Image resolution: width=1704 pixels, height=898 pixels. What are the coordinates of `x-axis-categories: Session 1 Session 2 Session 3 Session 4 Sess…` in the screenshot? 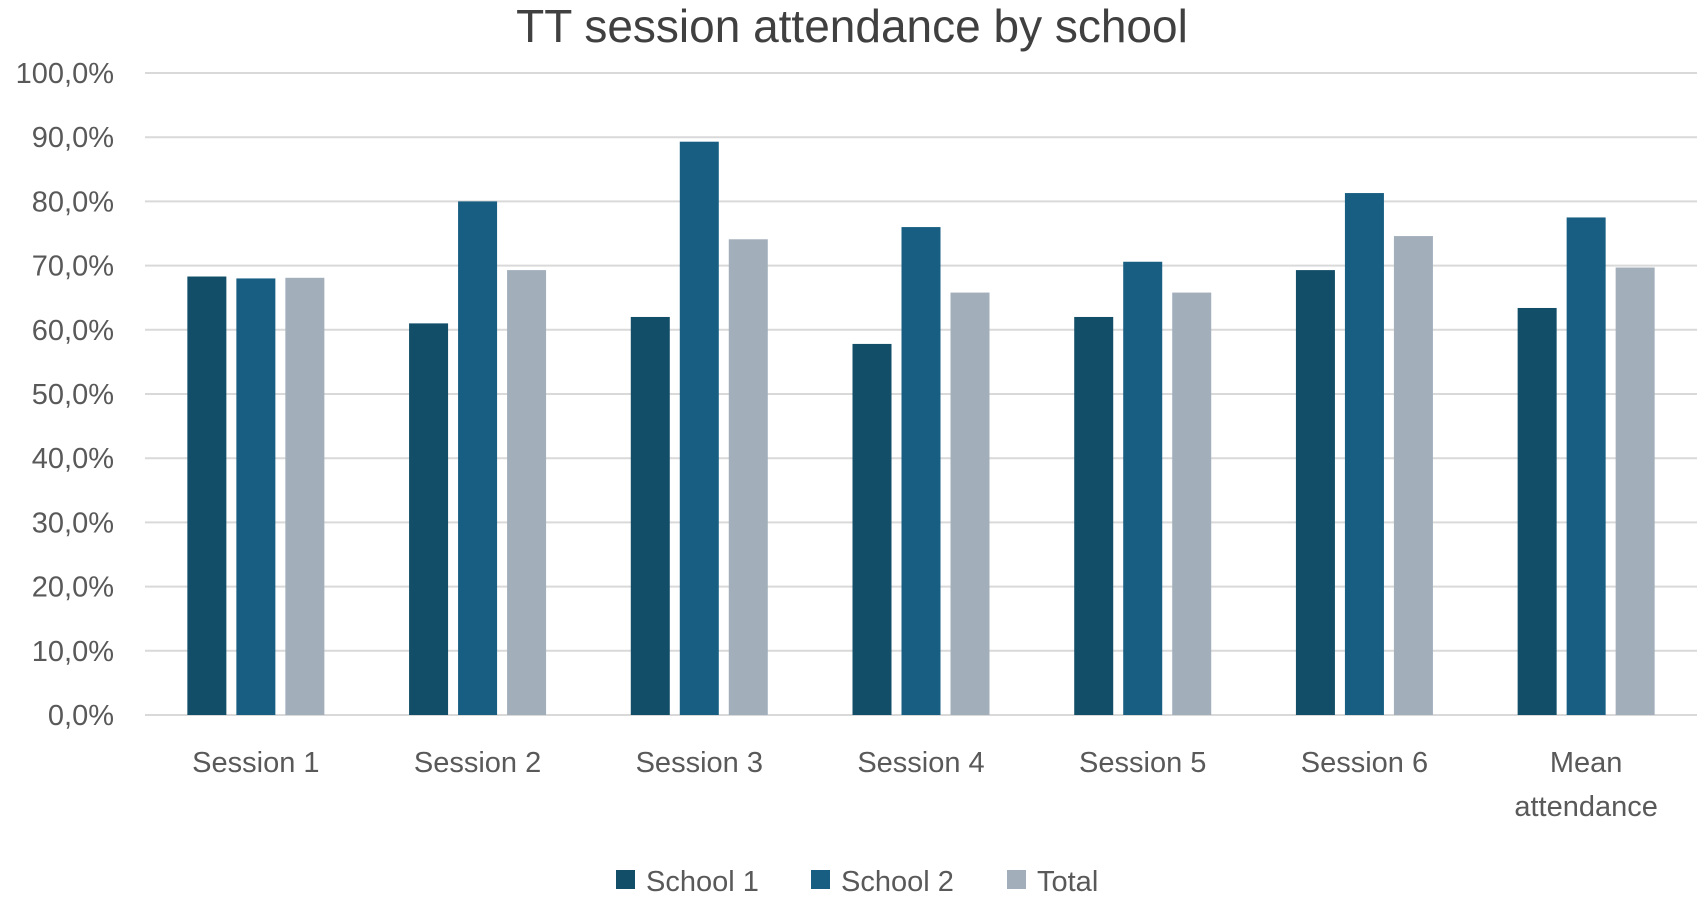 It's located at (925, 785).